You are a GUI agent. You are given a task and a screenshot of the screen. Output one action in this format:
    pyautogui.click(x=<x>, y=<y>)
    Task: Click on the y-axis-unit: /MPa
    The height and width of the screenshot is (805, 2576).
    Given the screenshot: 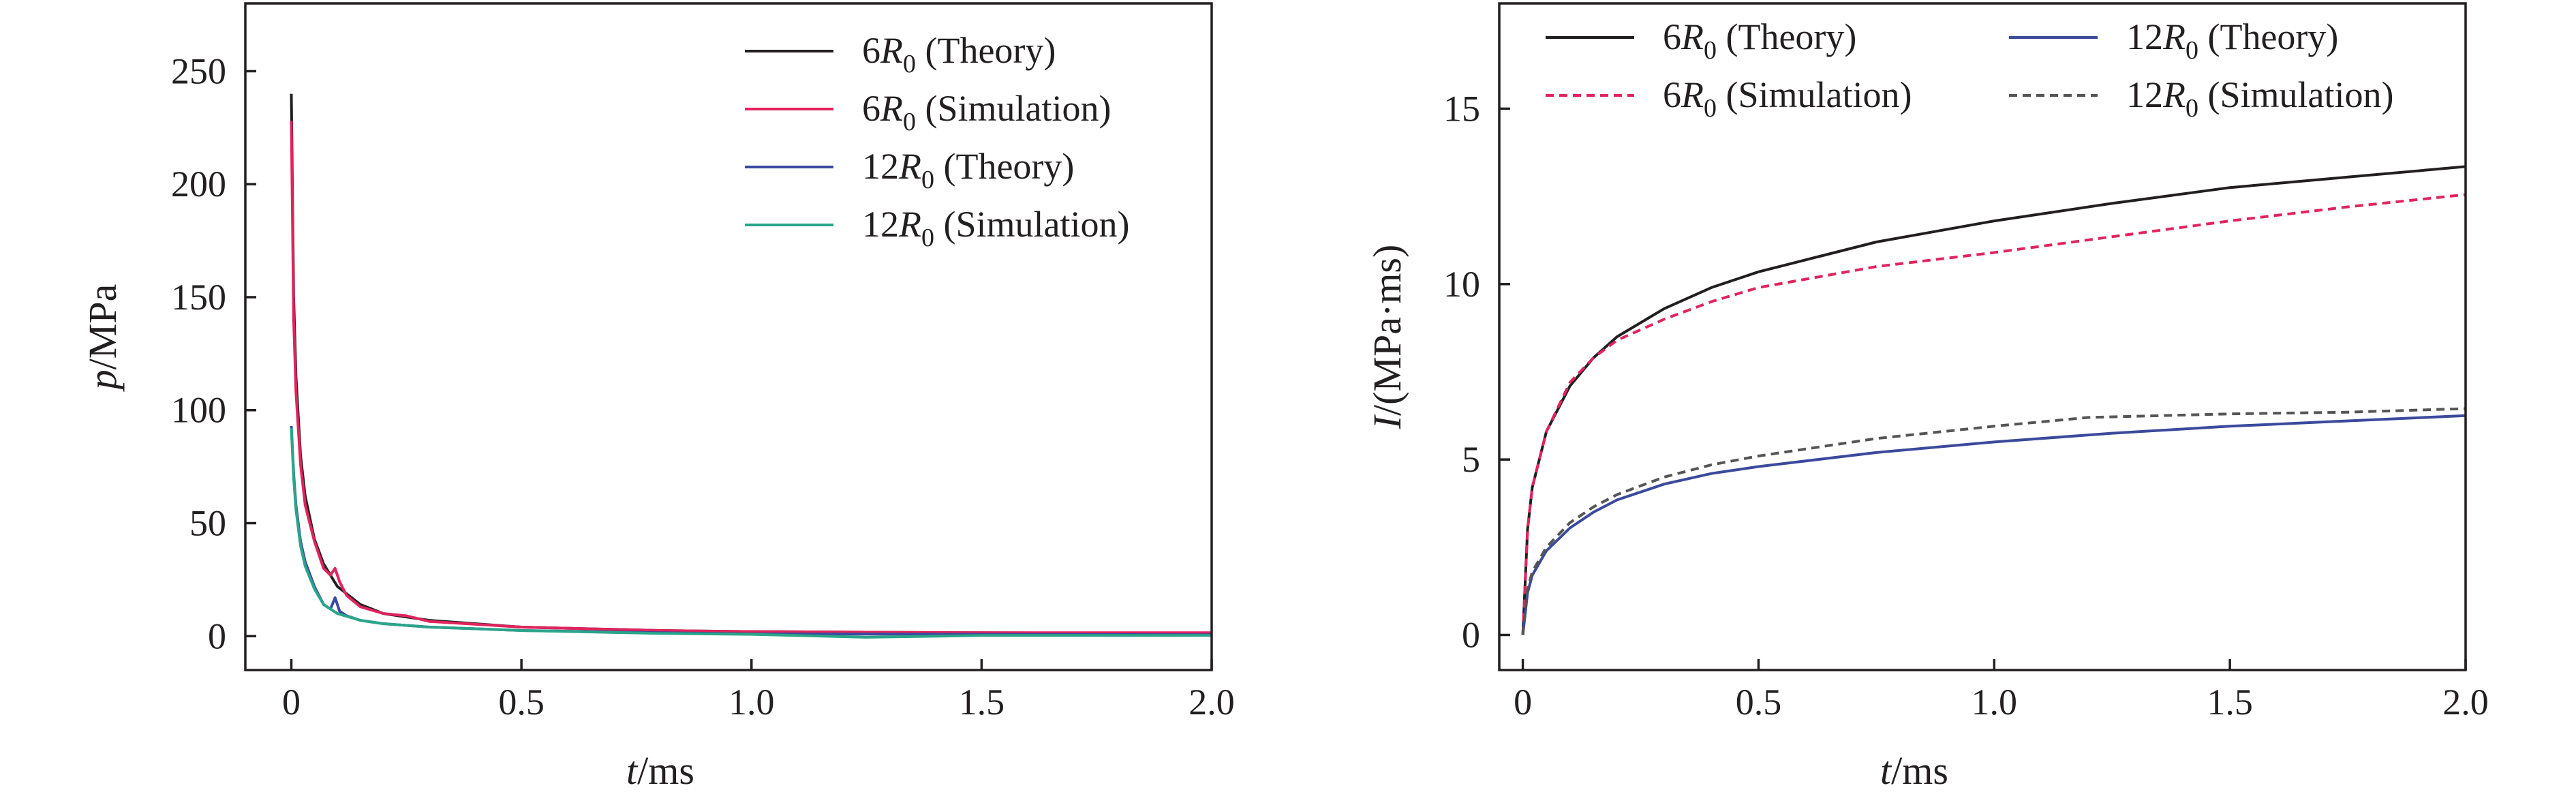 What is the action you would take?
    pyautogui.click(x=102, y=327)
    